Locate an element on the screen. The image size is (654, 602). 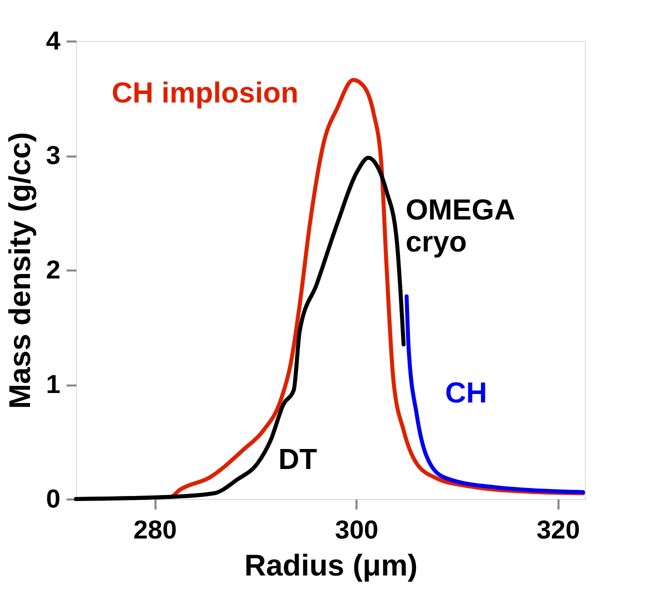
x-axis-title: Radius (μm) is located at coordinates (331, 566).